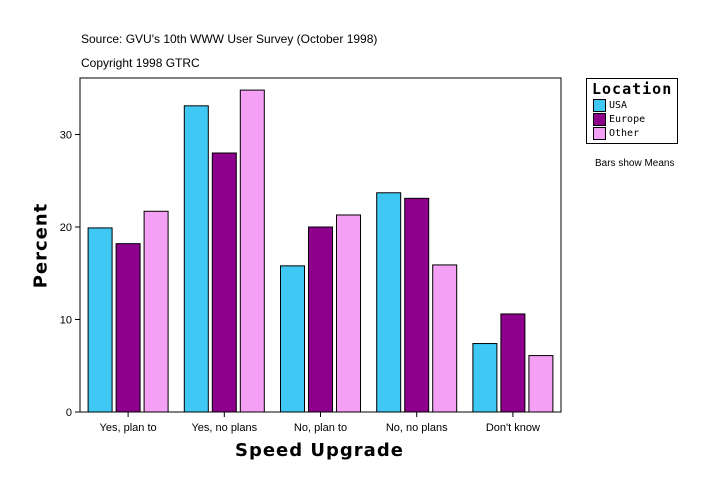 Image resolution: width=724 pixels, height=496 pixels. Describe the element at coordinates (320, 428) in the screenshot. I see `x-tick-label: No, plan to` at that location.